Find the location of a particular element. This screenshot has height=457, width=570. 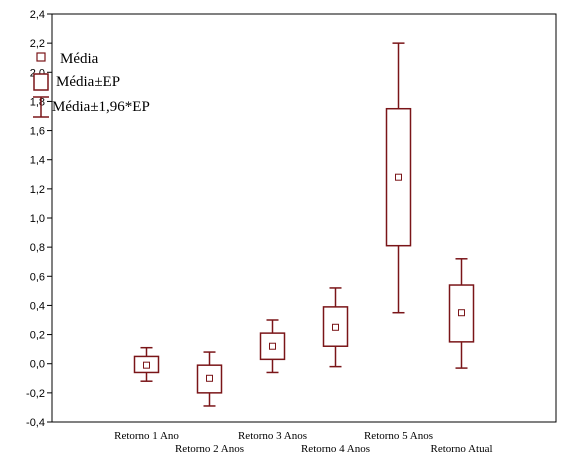

y-tick-label: 0,4 is located at coordinates (37, 306).